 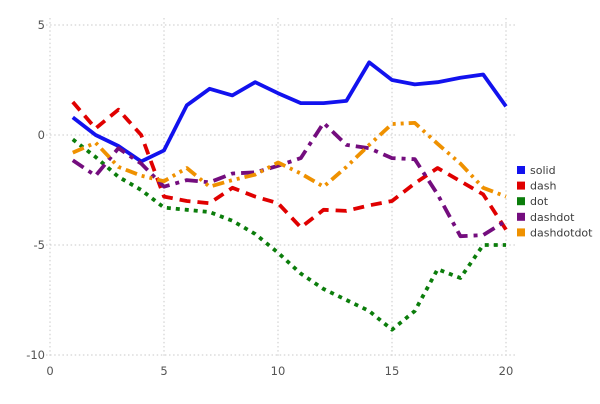 I want to click on y-axis-tick-label: 5, so click(x=41, y=25).